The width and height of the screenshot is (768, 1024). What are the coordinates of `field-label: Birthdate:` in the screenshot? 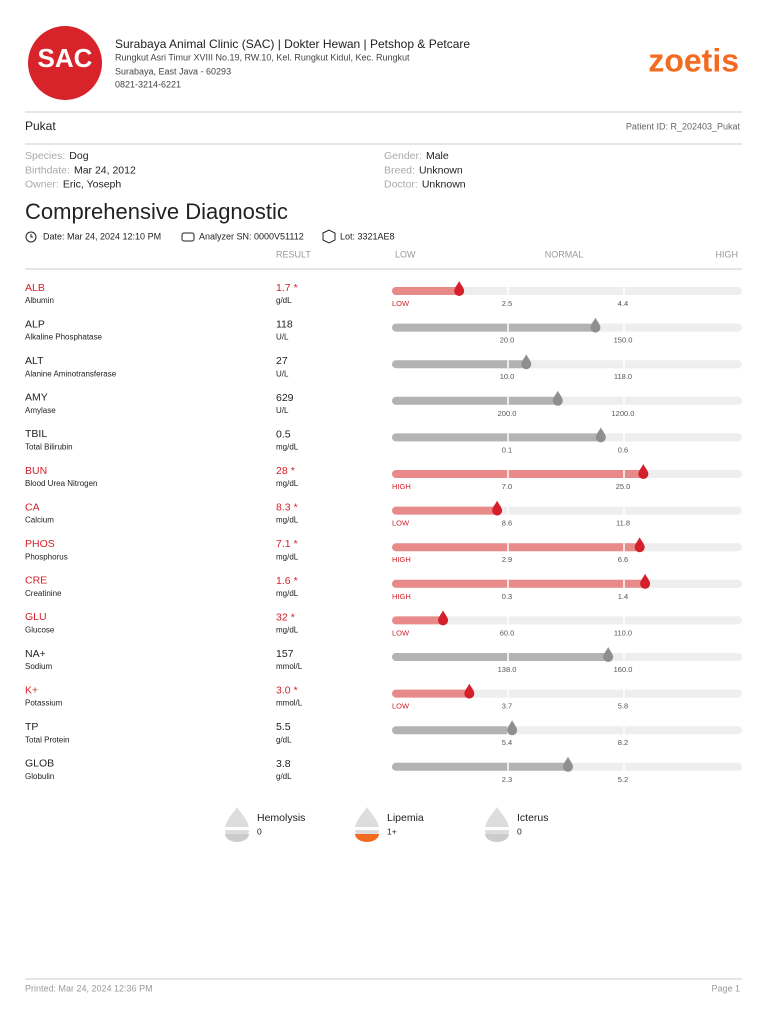 It's located at (47, 170).